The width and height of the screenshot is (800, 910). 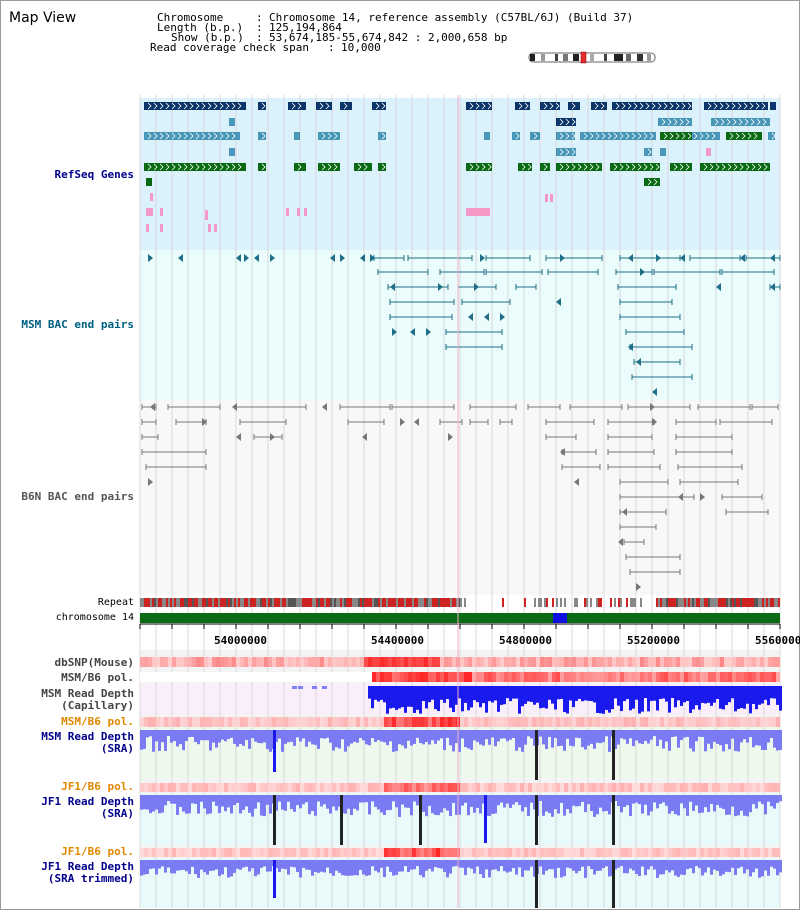 What do you see at coordinates (592, 57) in the screenshot?
I see `chromosome-ideogram` at bounding box center [592, 57].